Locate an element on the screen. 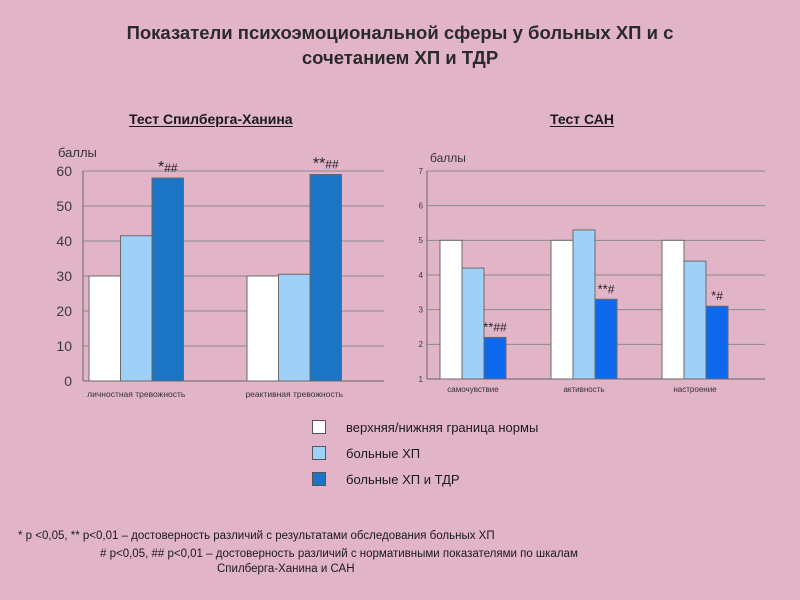  y-tick-label: 1 is located at coordinates (421, 379).